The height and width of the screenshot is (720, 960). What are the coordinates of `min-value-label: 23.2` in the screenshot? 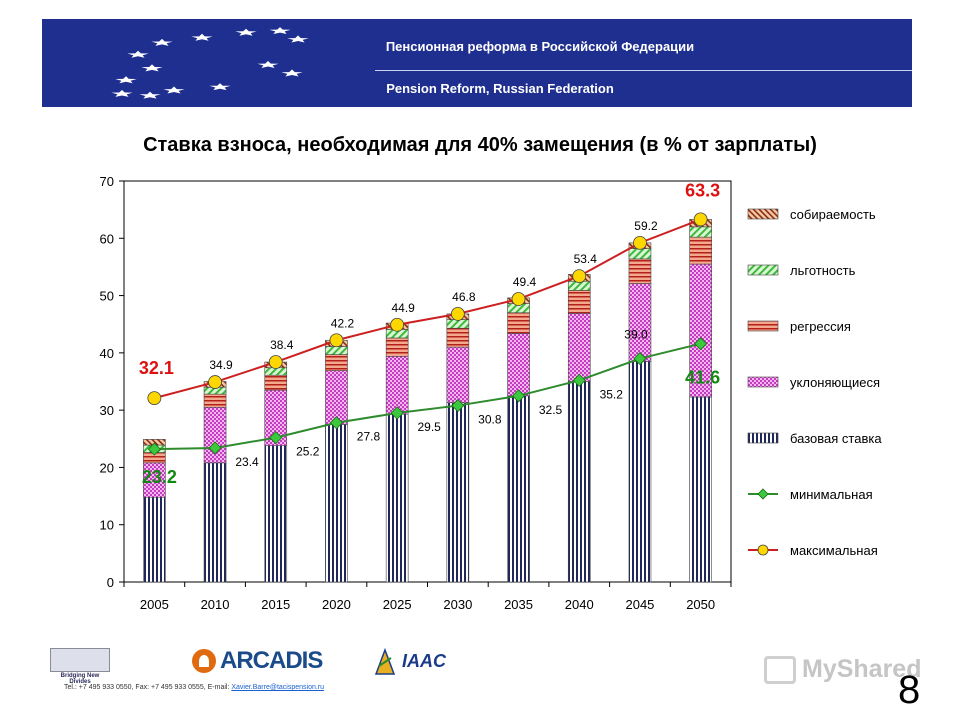 It's located at (159, 477).